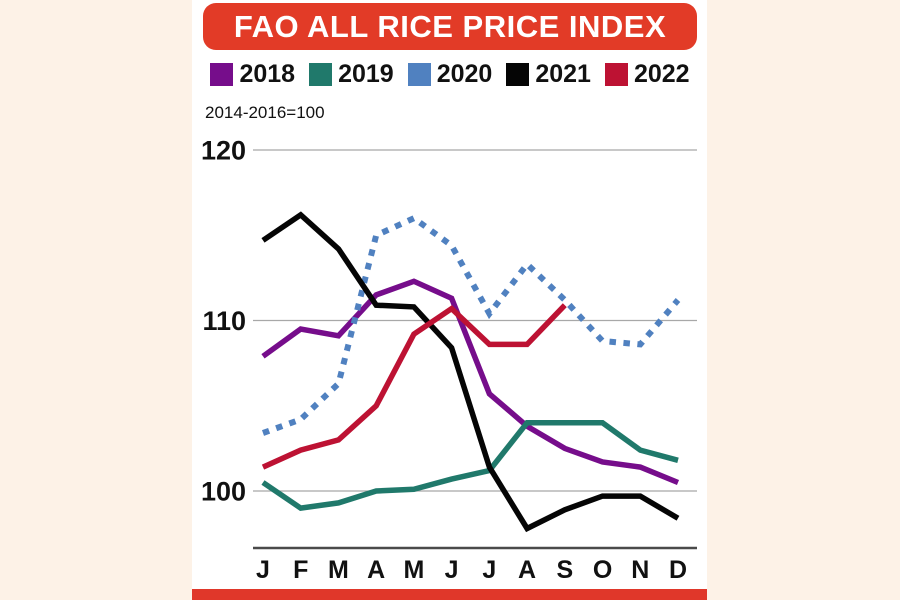 The width and height of the screenshot is (900, 600). I want to click on x-tick-label-5: M, so click(413, 570).